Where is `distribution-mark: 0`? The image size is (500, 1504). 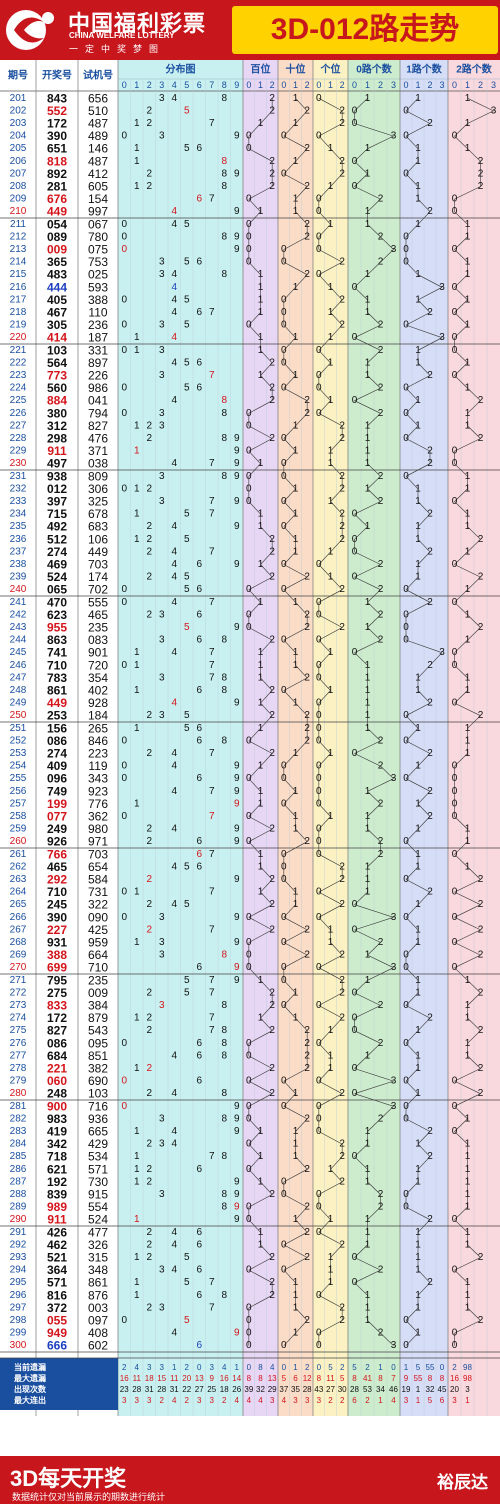 distribution-mark: 0 is located at coordinates (124, 224).